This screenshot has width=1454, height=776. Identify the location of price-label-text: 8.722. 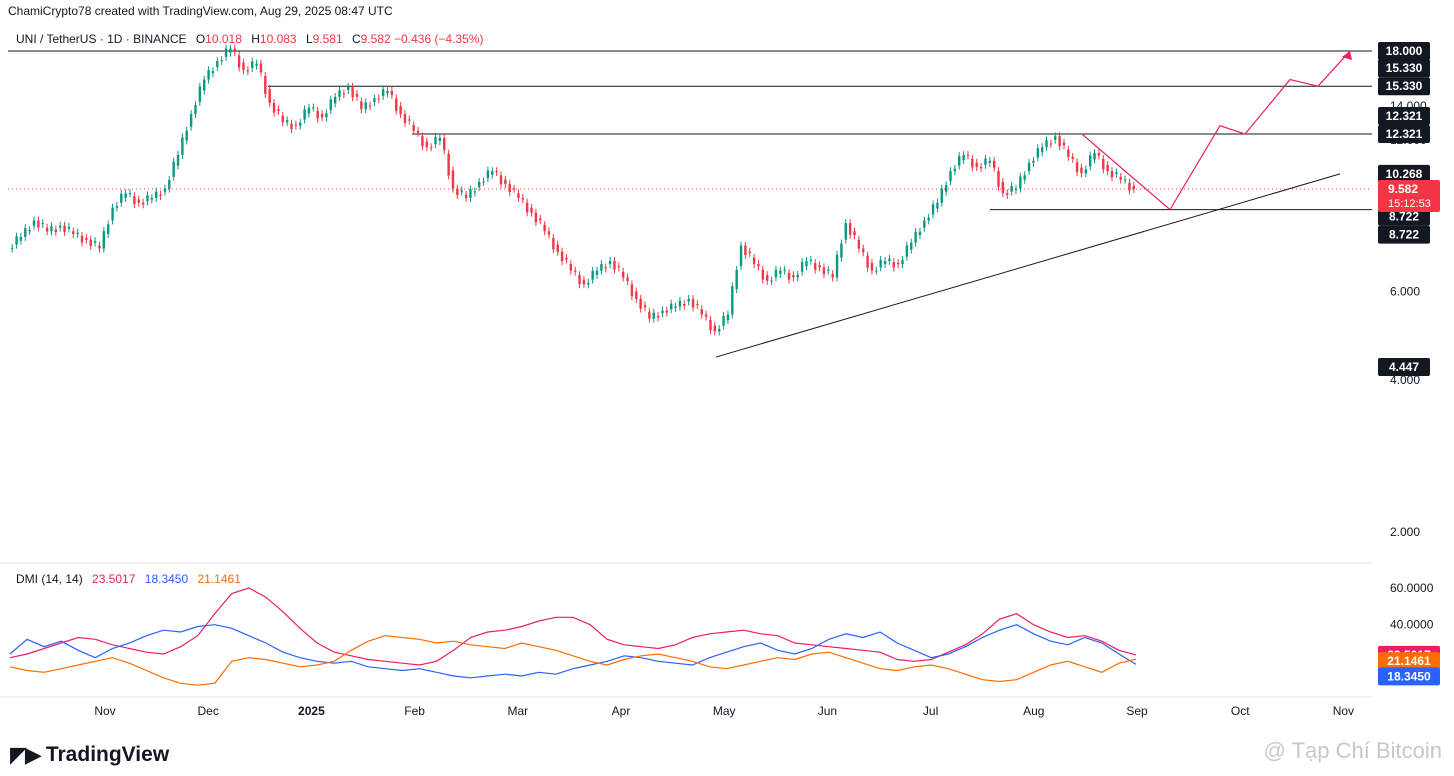
(1404, 217).